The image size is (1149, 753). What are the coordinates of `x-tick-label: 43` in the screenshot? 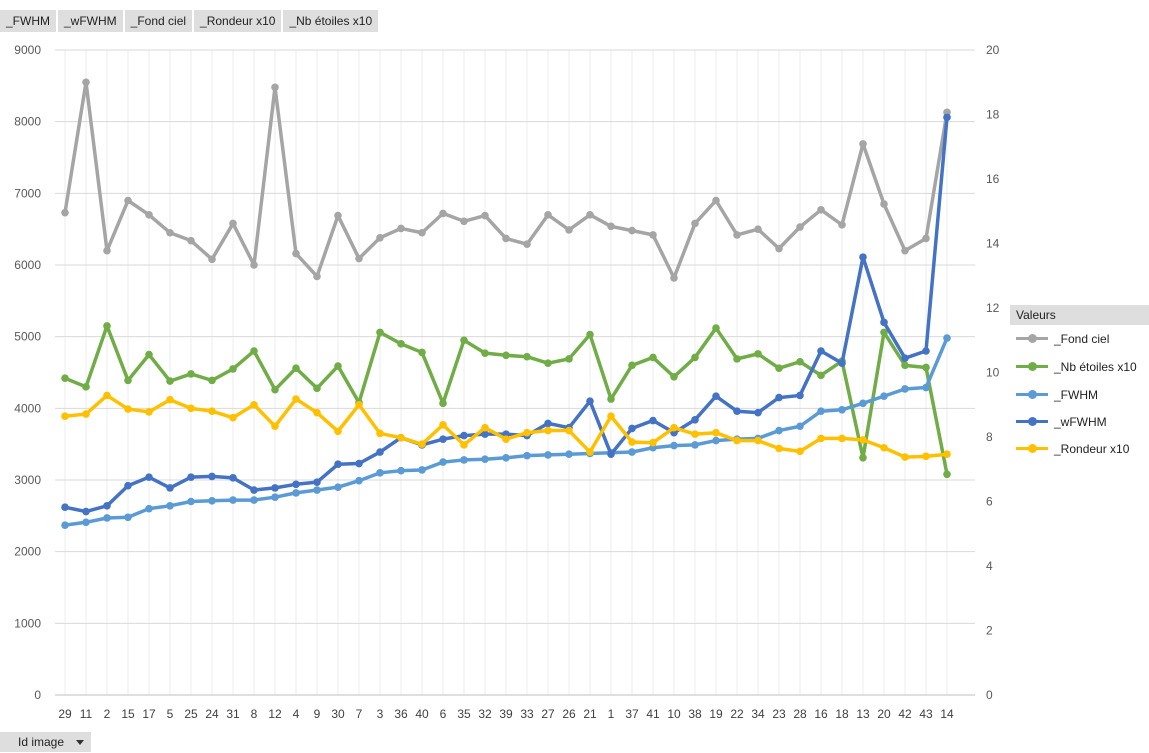 It's located at (926, 714).